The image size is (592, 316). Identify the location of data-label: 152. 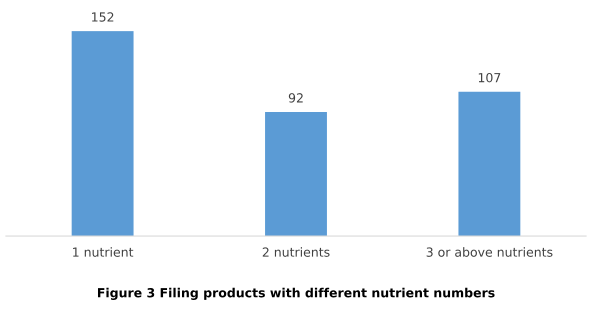
(103, 17).